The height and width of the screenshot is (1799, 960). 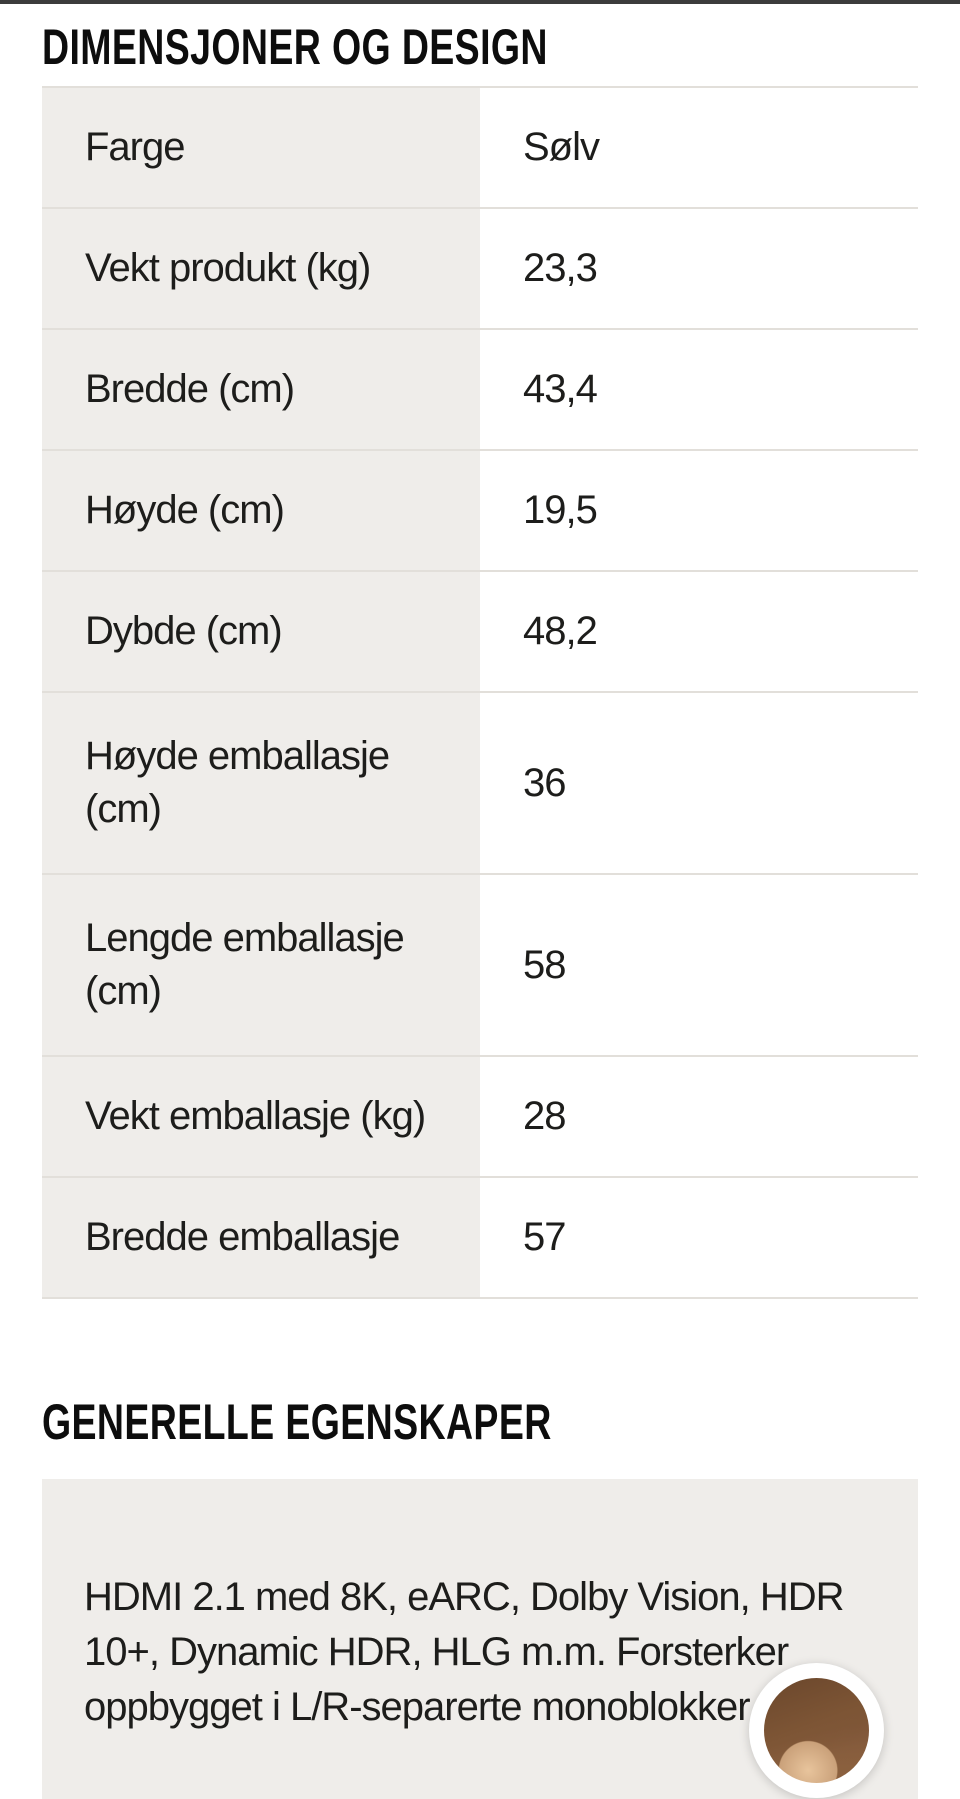 What do you see at coordinates (545, 964) in the screenshot?
I see `spec-value: 58` at bounding box center [545, 964].